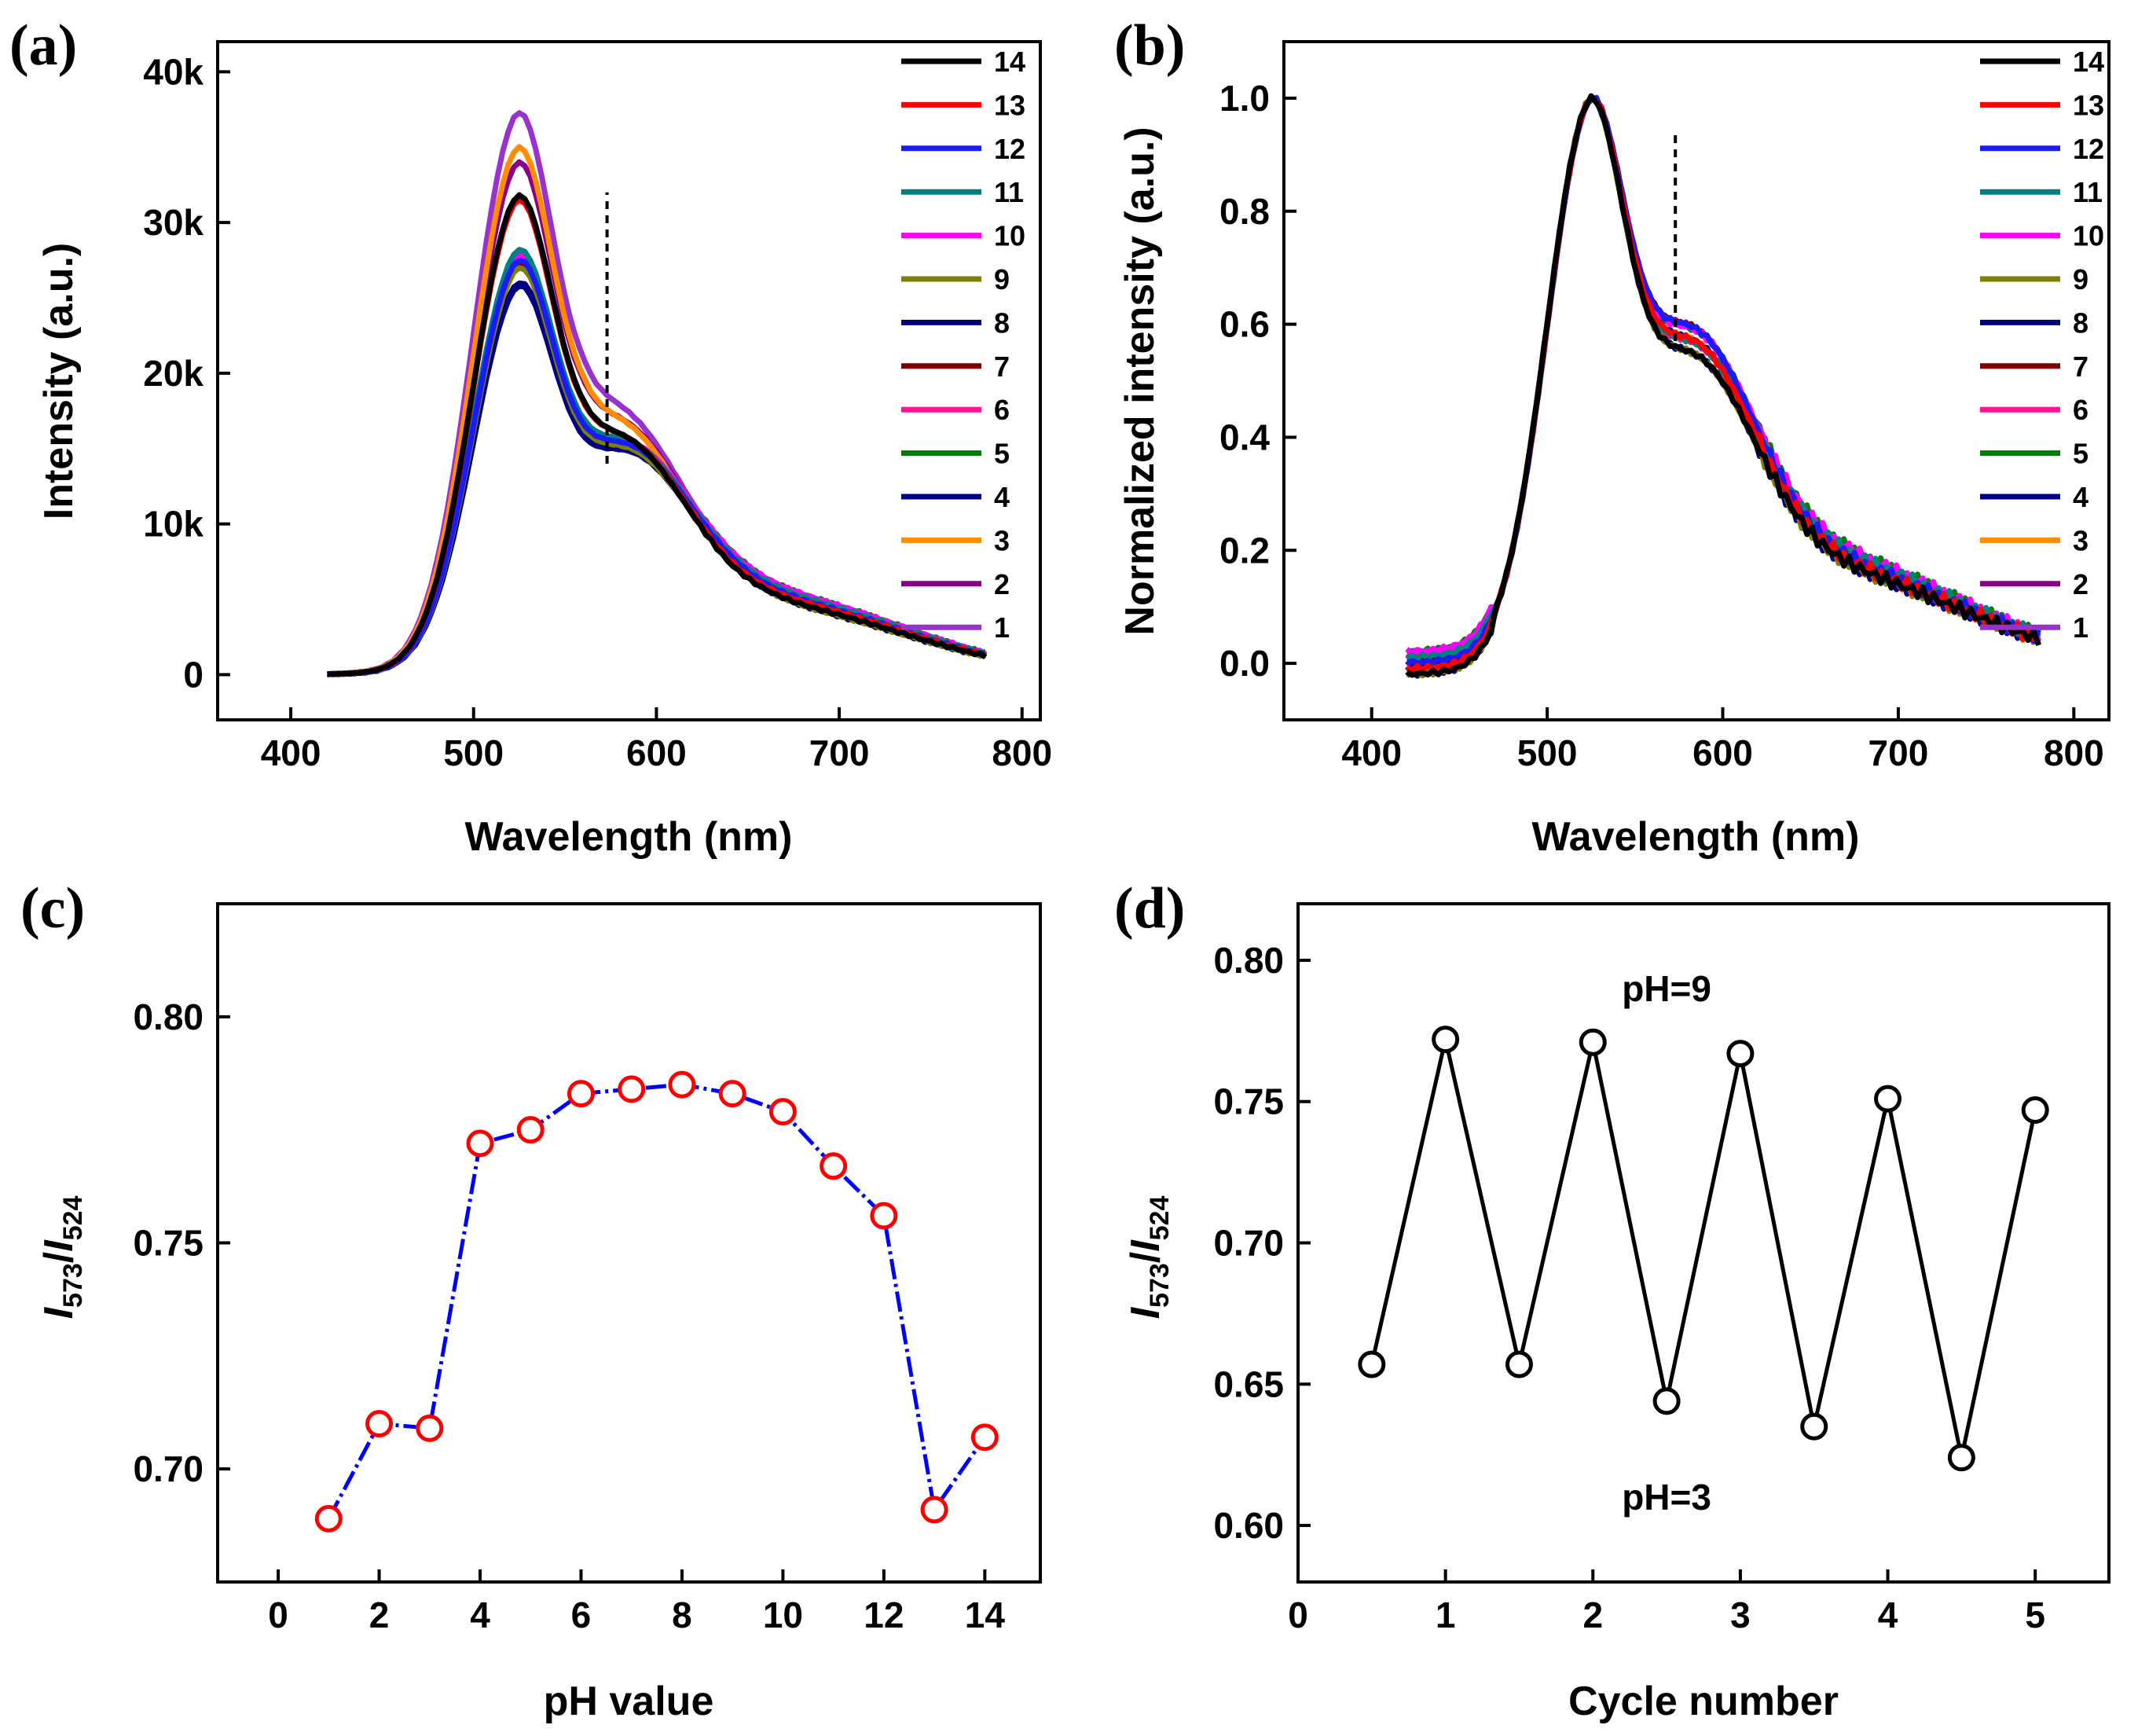  What do you see at coordinates (1244, 98) in the screenshot?
I see `y-tick-label: 1.0` at bounding box center [1244, 98].